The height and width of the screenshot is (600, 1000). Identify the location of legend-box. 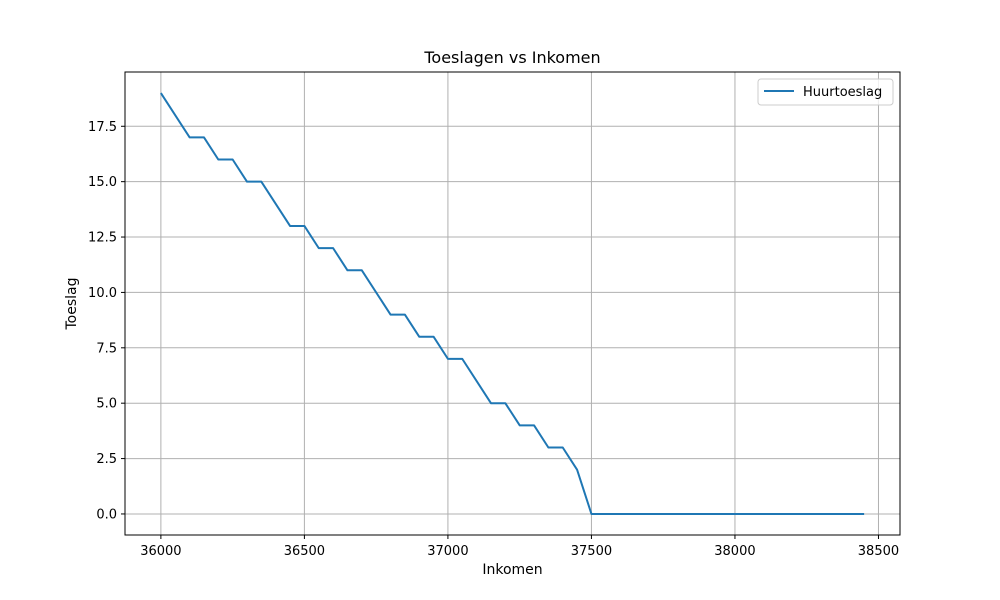
(825, 92).